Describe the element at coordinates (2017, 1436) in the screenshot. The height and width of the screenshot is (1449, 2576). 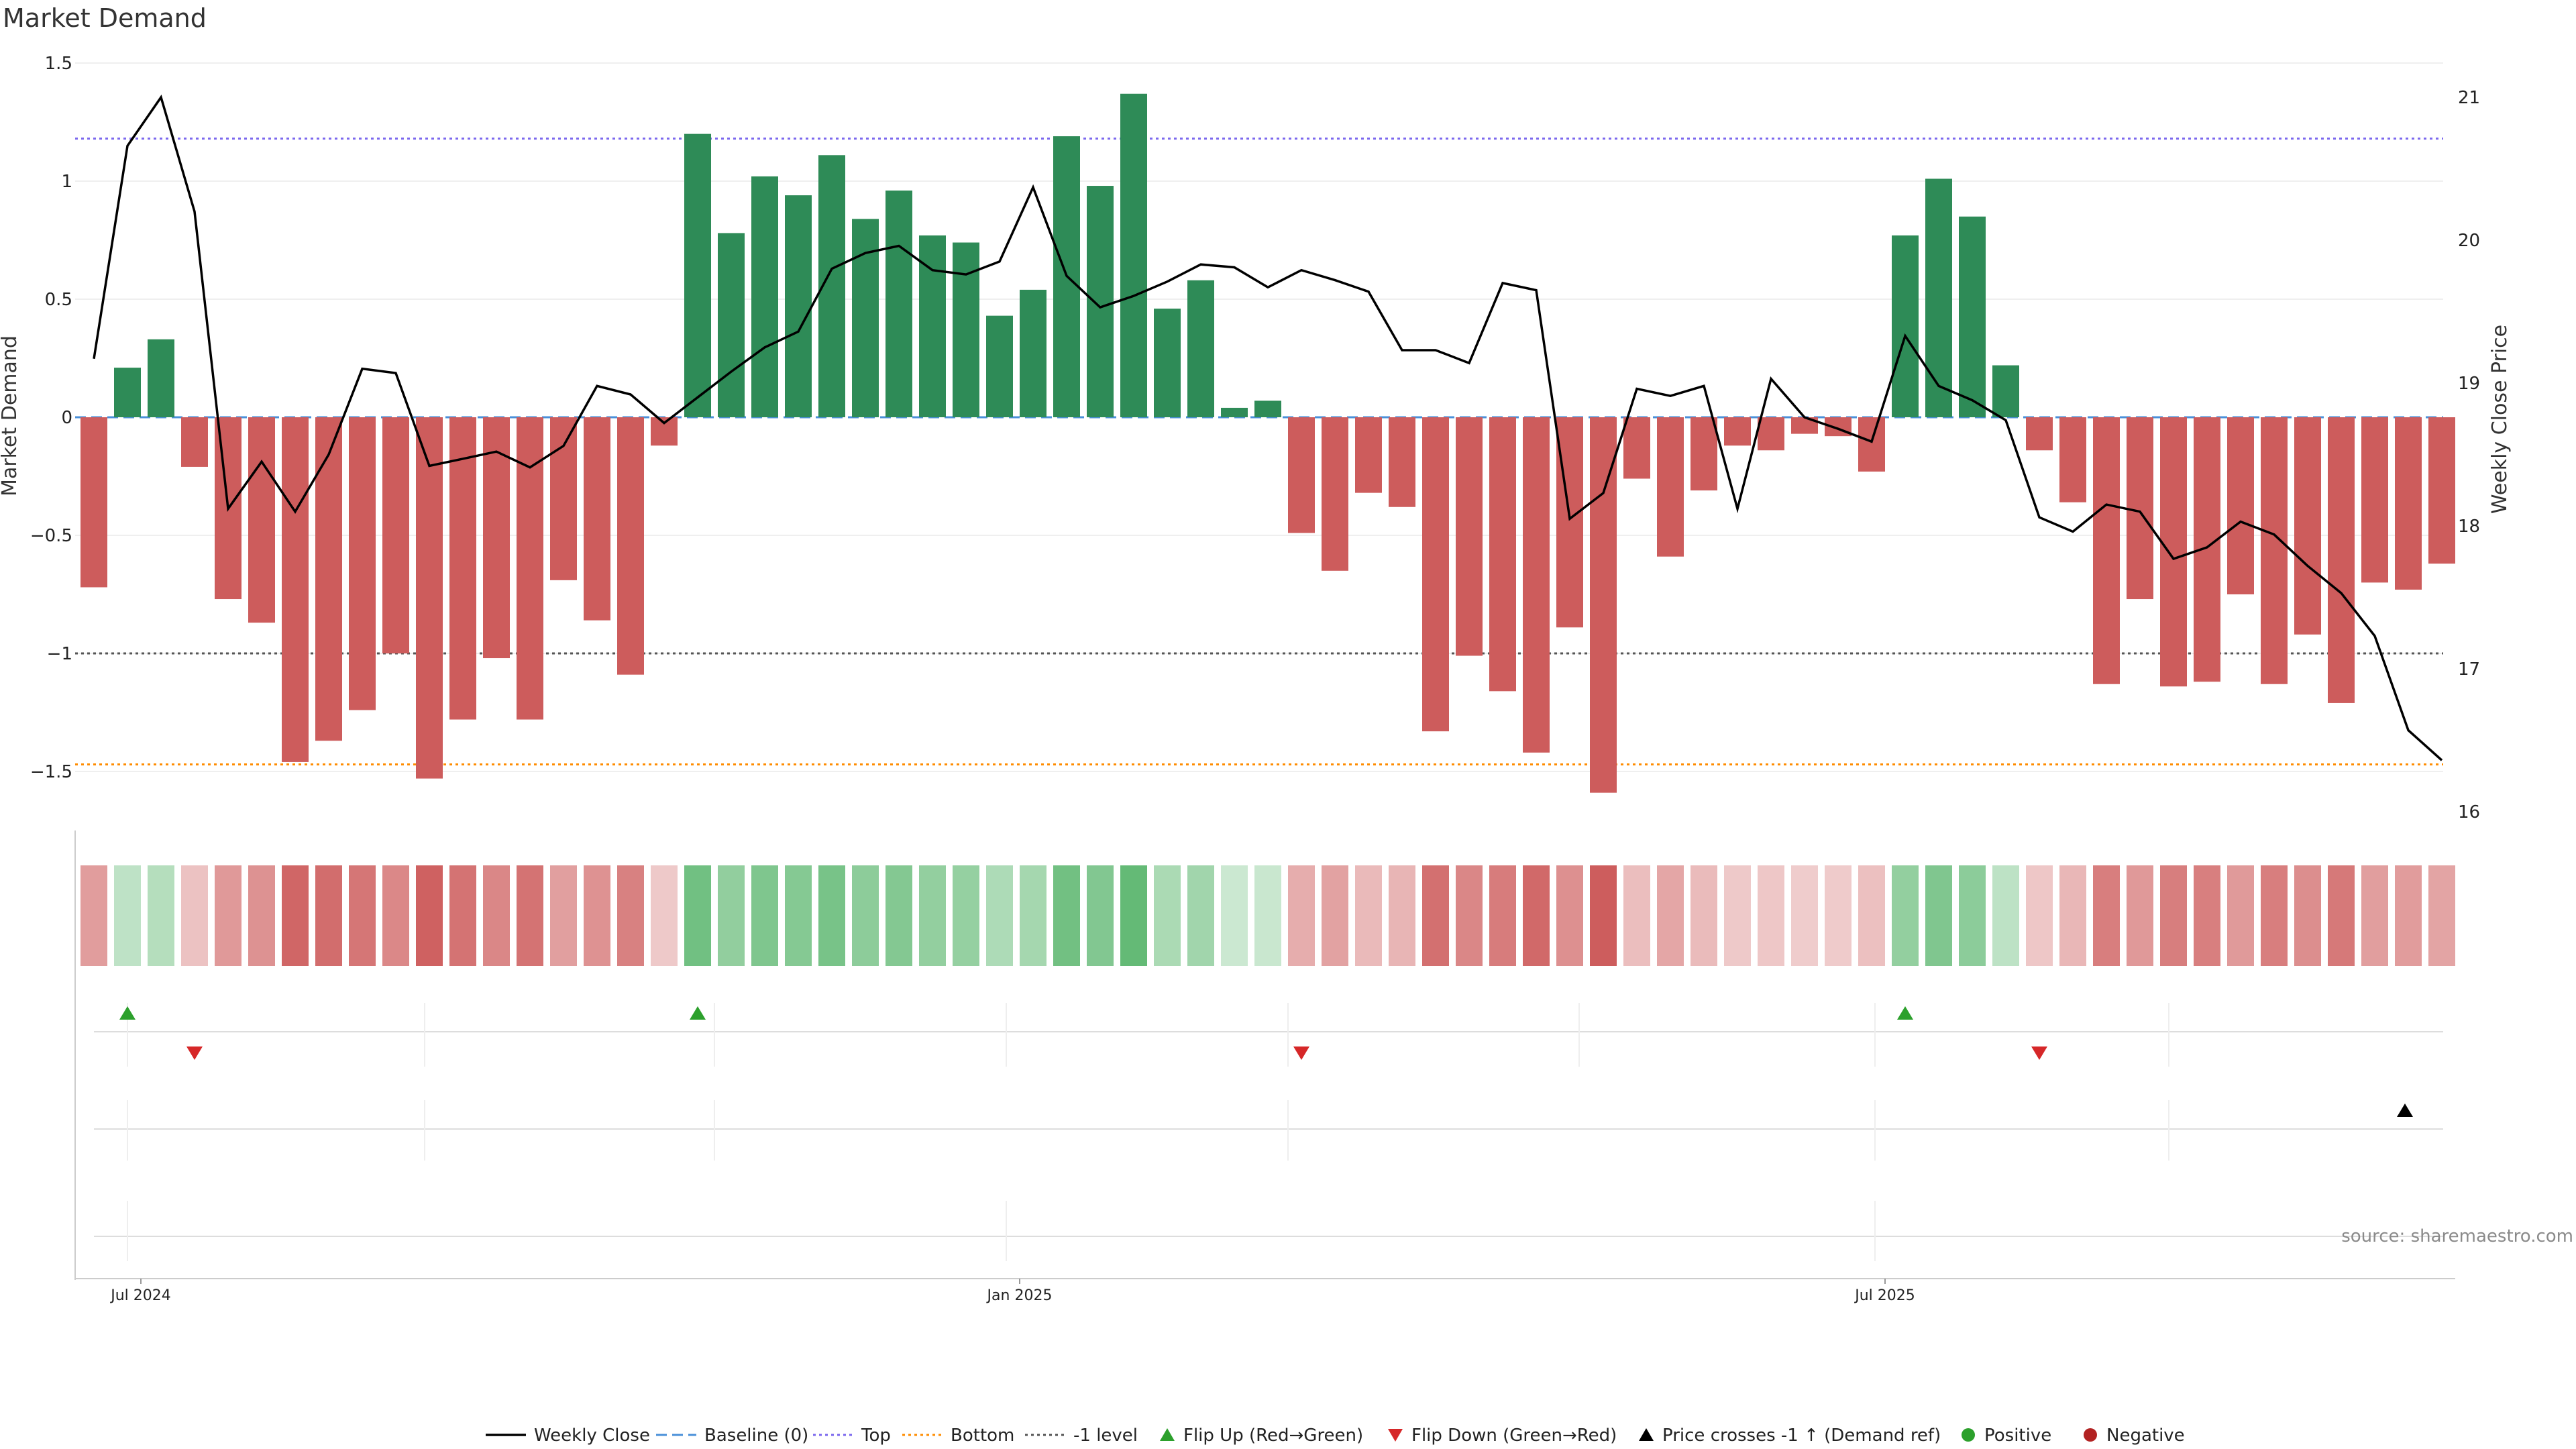
I see `legend-label: Positive` at that location.